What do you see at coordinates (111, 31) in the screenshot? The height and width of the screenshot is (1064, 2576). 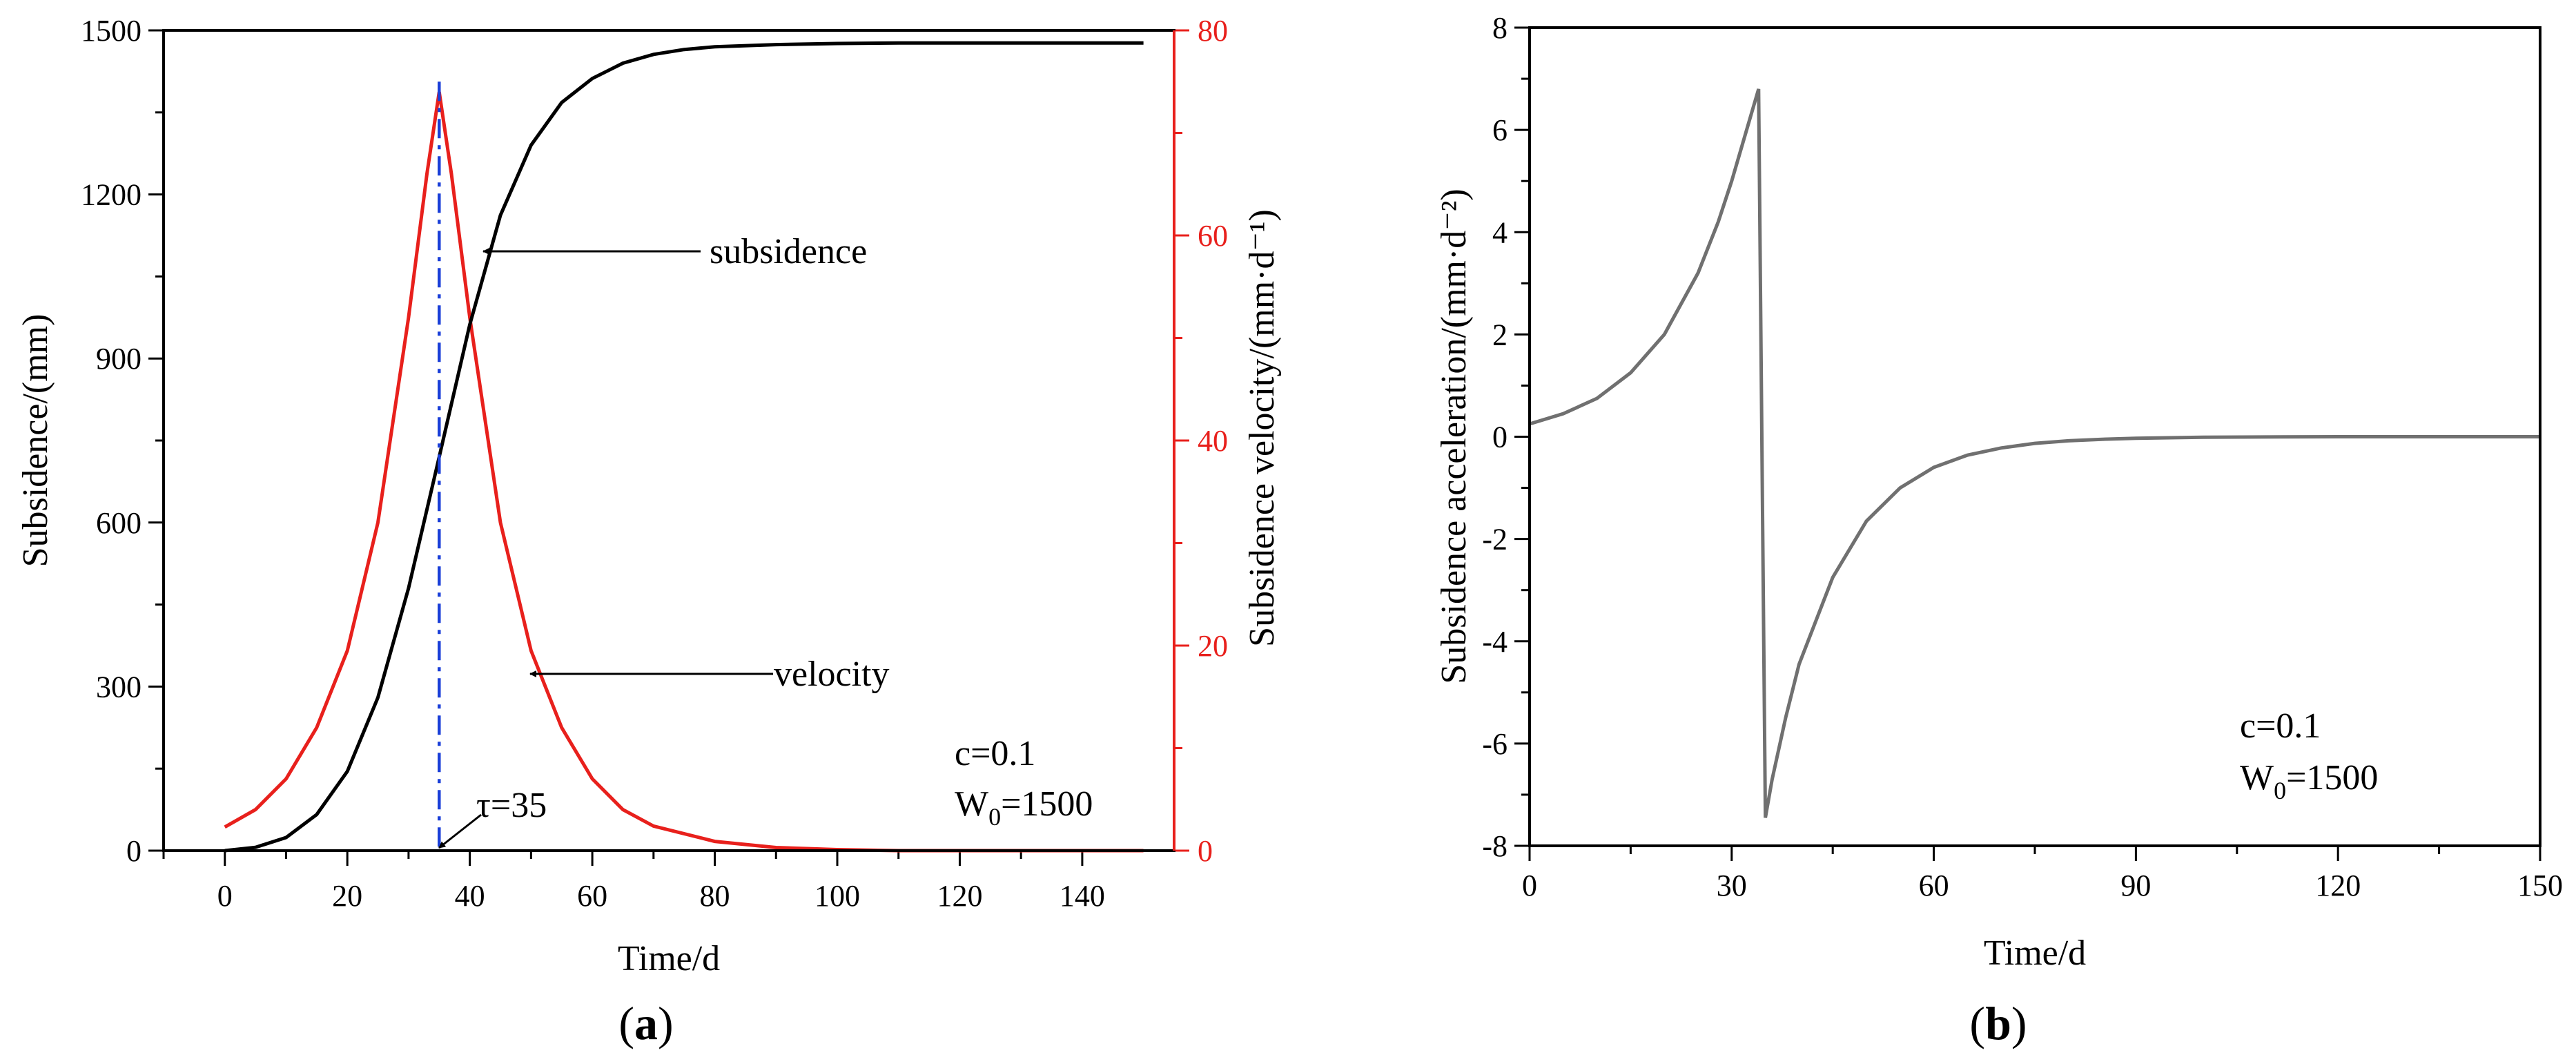 I see `panel-a-y-tick-label: 1500` at bounding box center [111, 31].